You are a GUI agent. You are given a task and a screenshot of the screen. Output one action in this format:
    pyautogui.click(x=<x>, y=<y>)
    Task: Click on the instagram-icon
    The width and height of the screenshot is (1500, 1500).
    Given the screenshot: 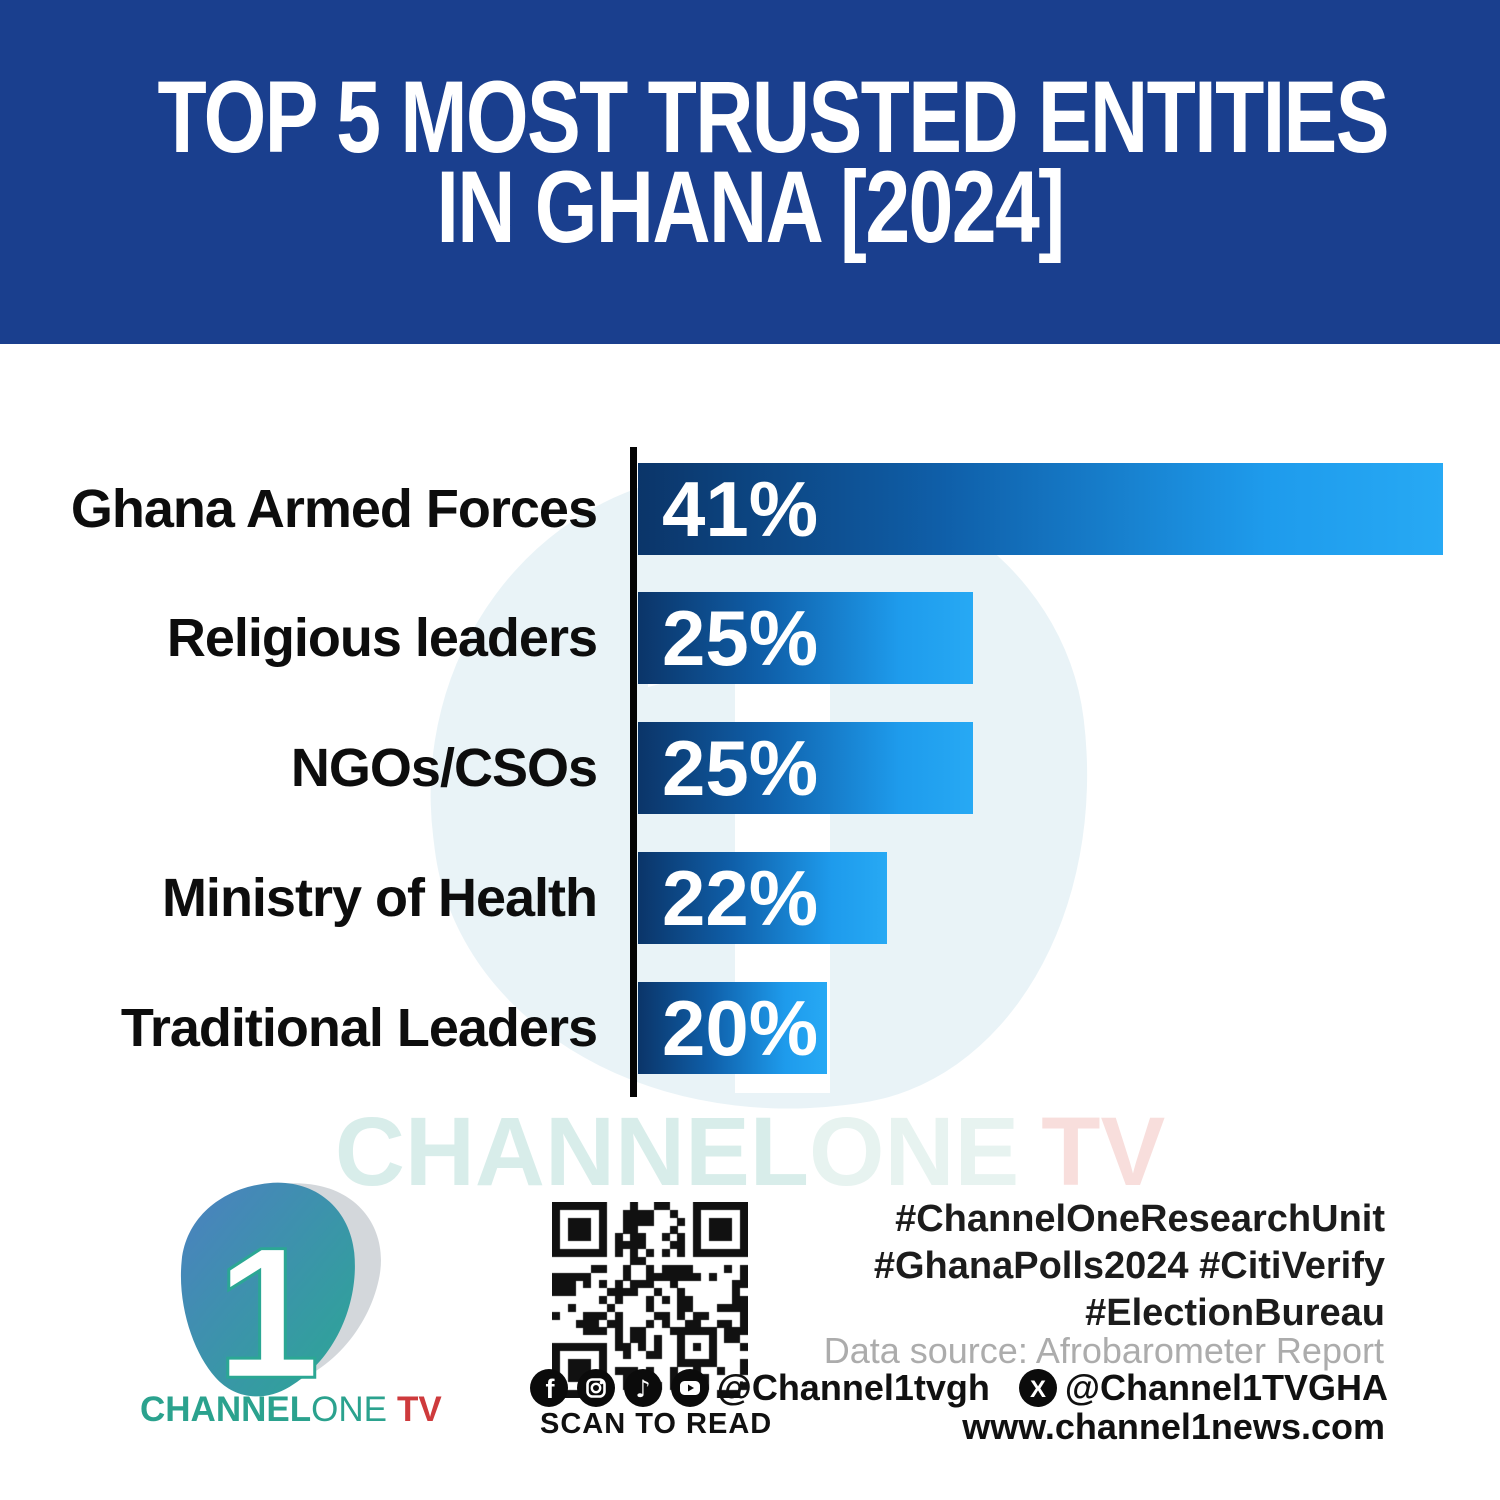 What is the action you would take?
    pyautogui.click(x=595, y=1388)
    